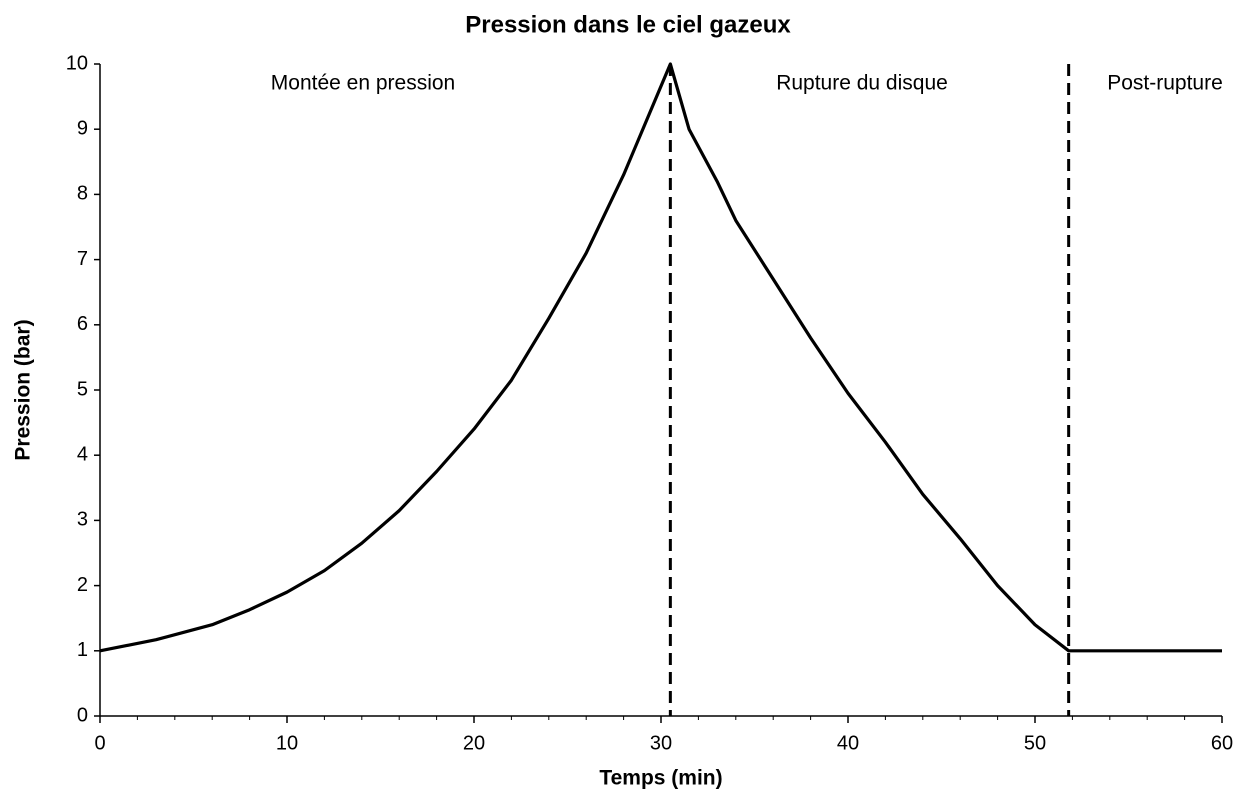  I want to click on x-tick-label: 0, so click(99, 743).